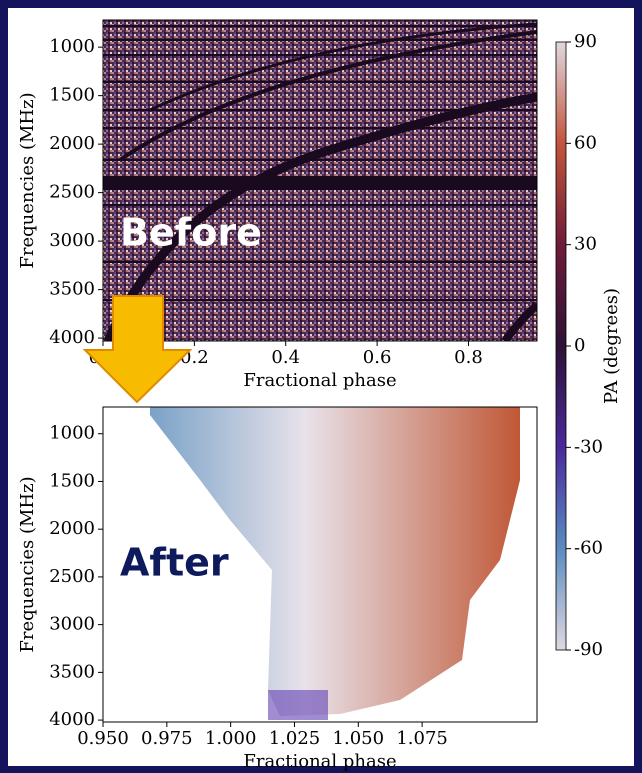  I want to click on x-tick-label: 0.4, so click(285, 357).